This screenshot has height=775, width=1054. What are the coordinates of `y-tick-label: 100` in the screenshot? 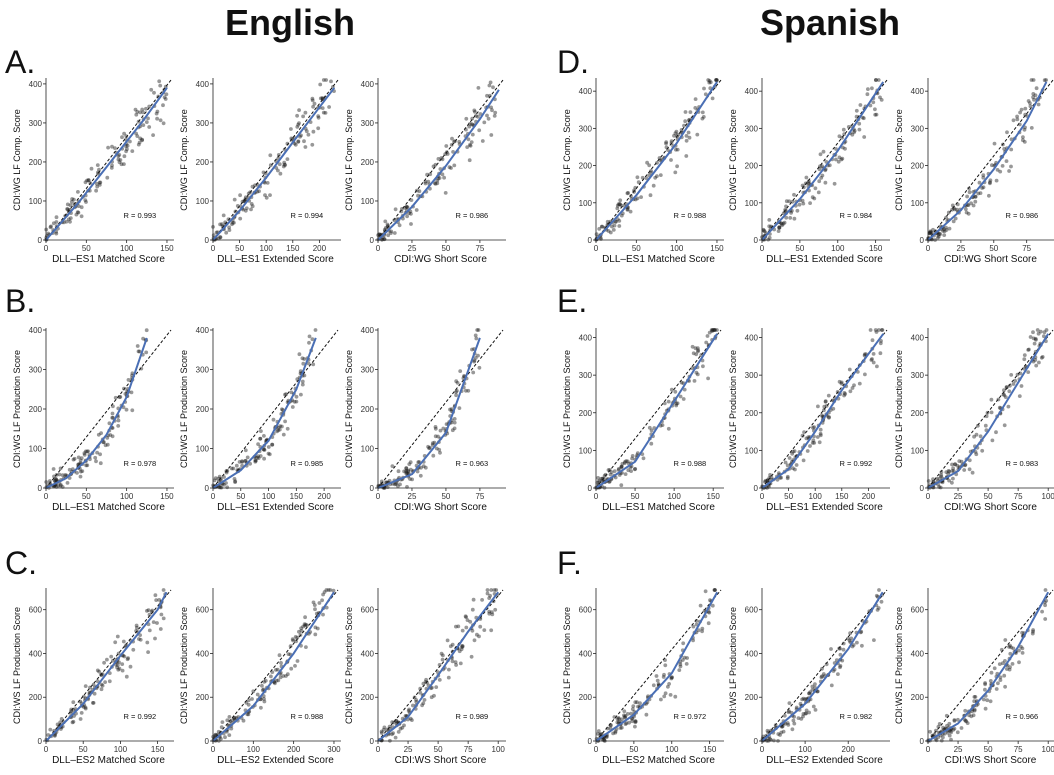 It's located at (203, 201).